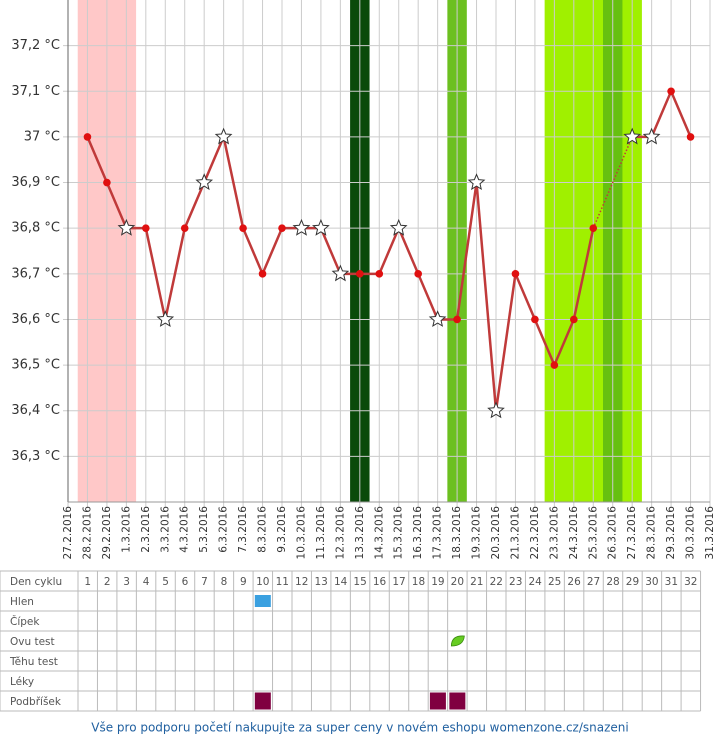  What do you see at coordinates (476, 582) in the screenshot?
I see `day-number: 21` at bounding box center [476, 582].